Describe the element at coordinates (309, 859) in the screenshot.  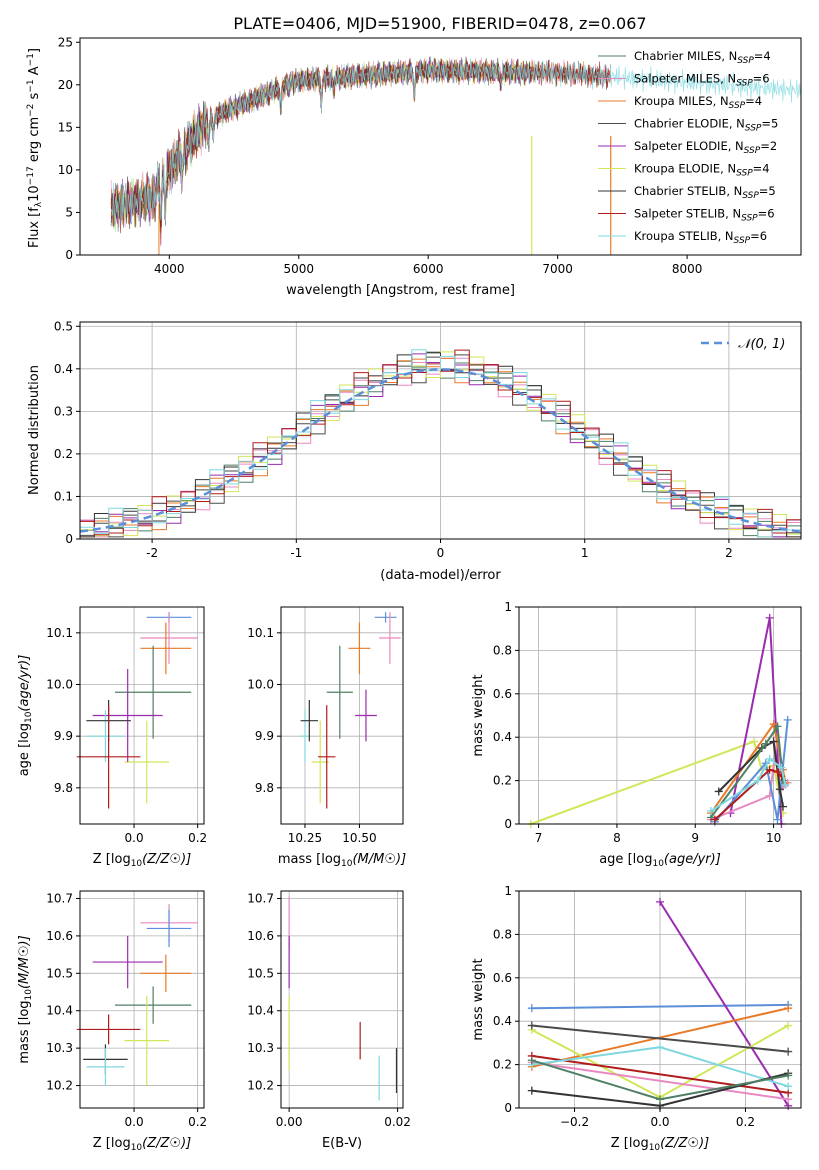
I see `age_vs_mass-xlabel-part: mass [log` at that location.